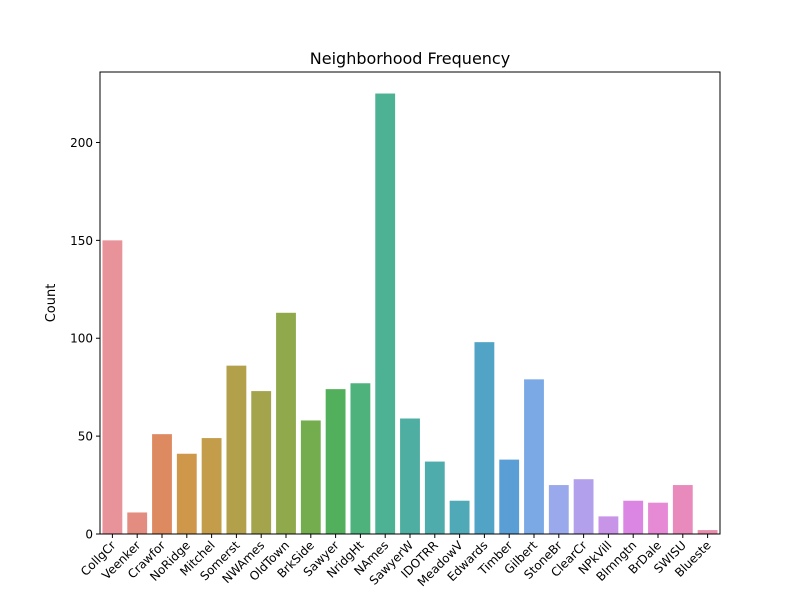  I want to click on bar-brdale, so click(658, 518).